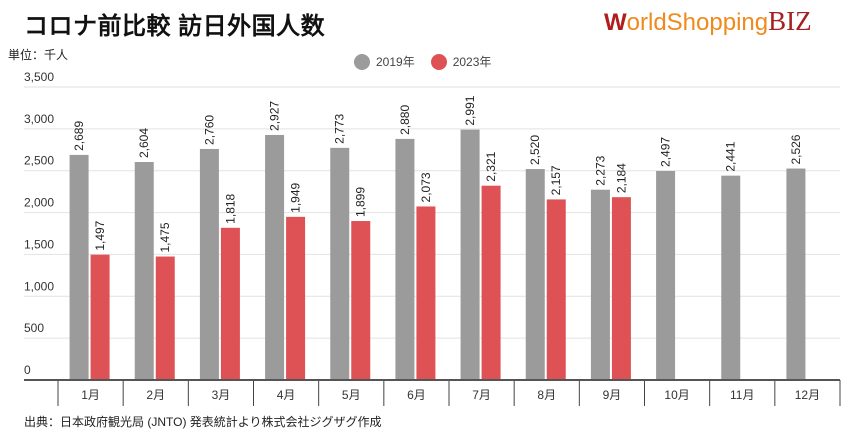 The width and height of the screenshot is (854, 433). Describe the element at coordinates (175, 26) in the screenshot. I see `chart-title: コロナ前比較 訪日外国人数` at that location.